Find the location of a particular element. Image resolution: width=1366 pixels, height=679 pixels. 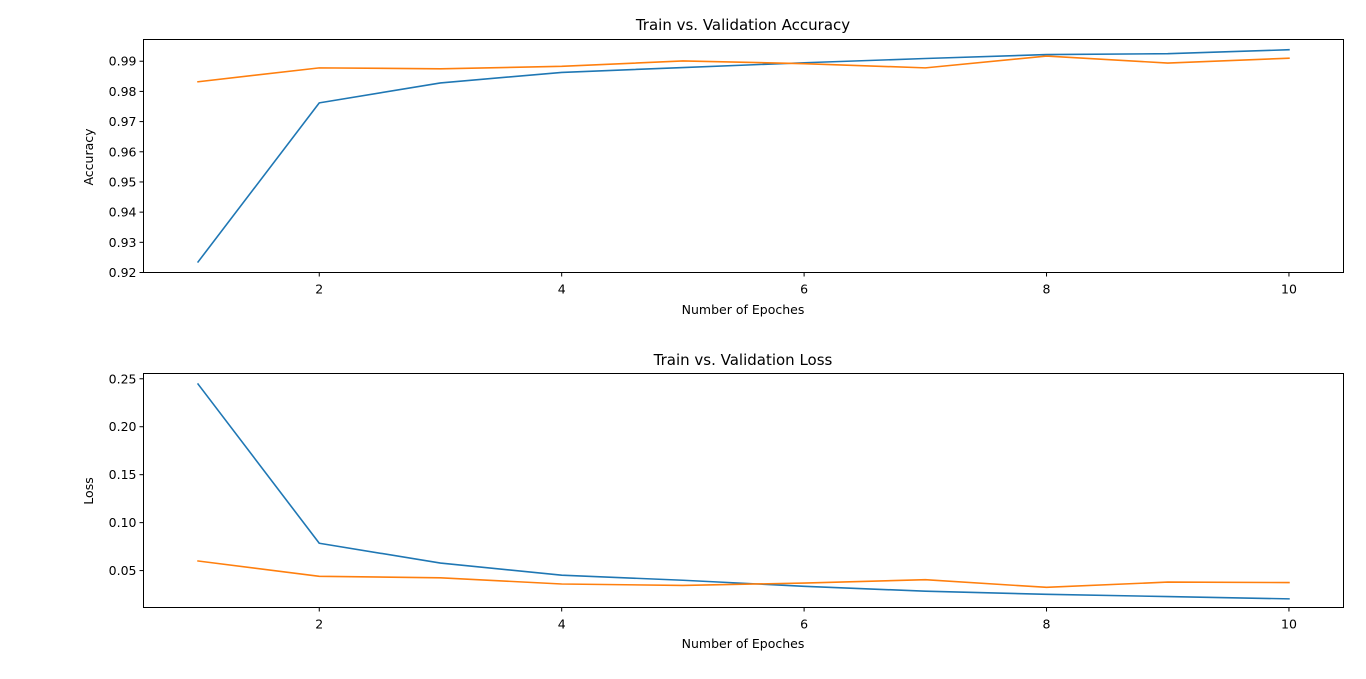

loss-chart-ylabel: Loss is located at coordinates (88, 490).